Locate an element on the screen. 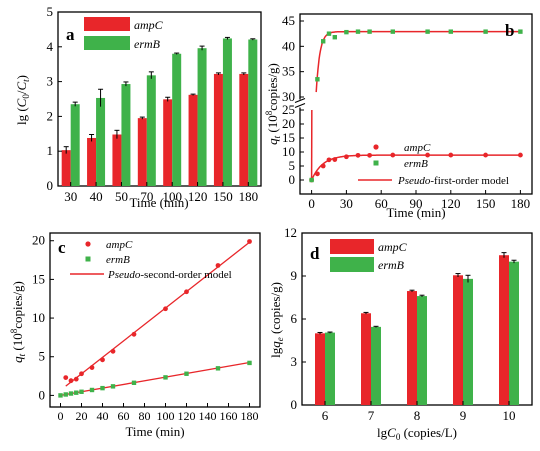 This screenshot has width=540, height=451. panel-d-bar-ampc is located at coordinates (458, 340).